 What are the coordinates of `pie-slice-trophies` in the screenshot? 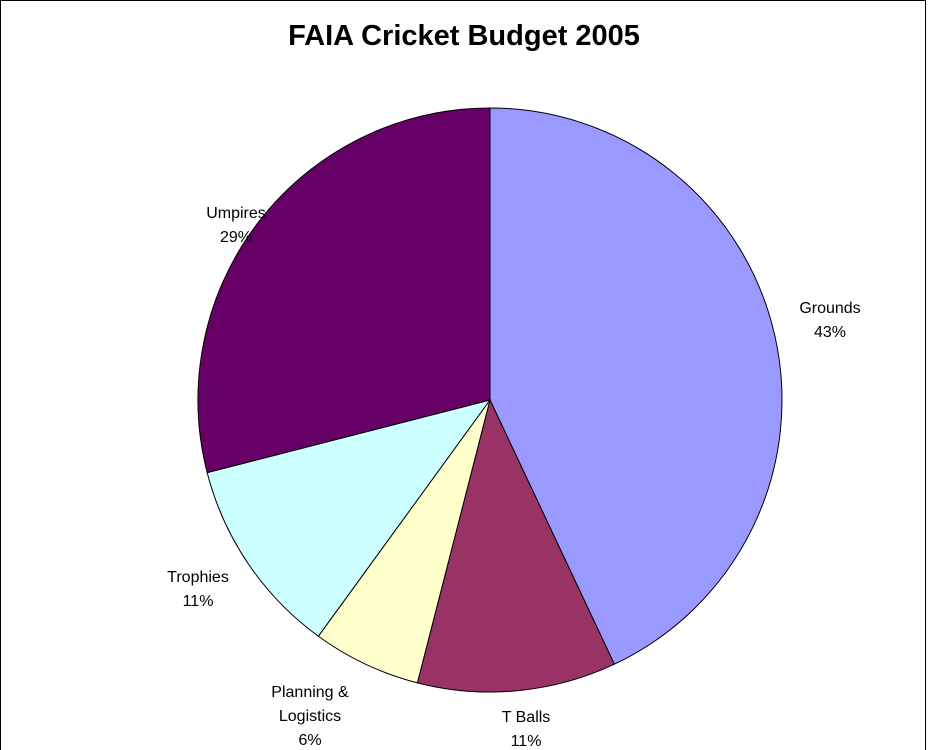 It's located at (349, 518).